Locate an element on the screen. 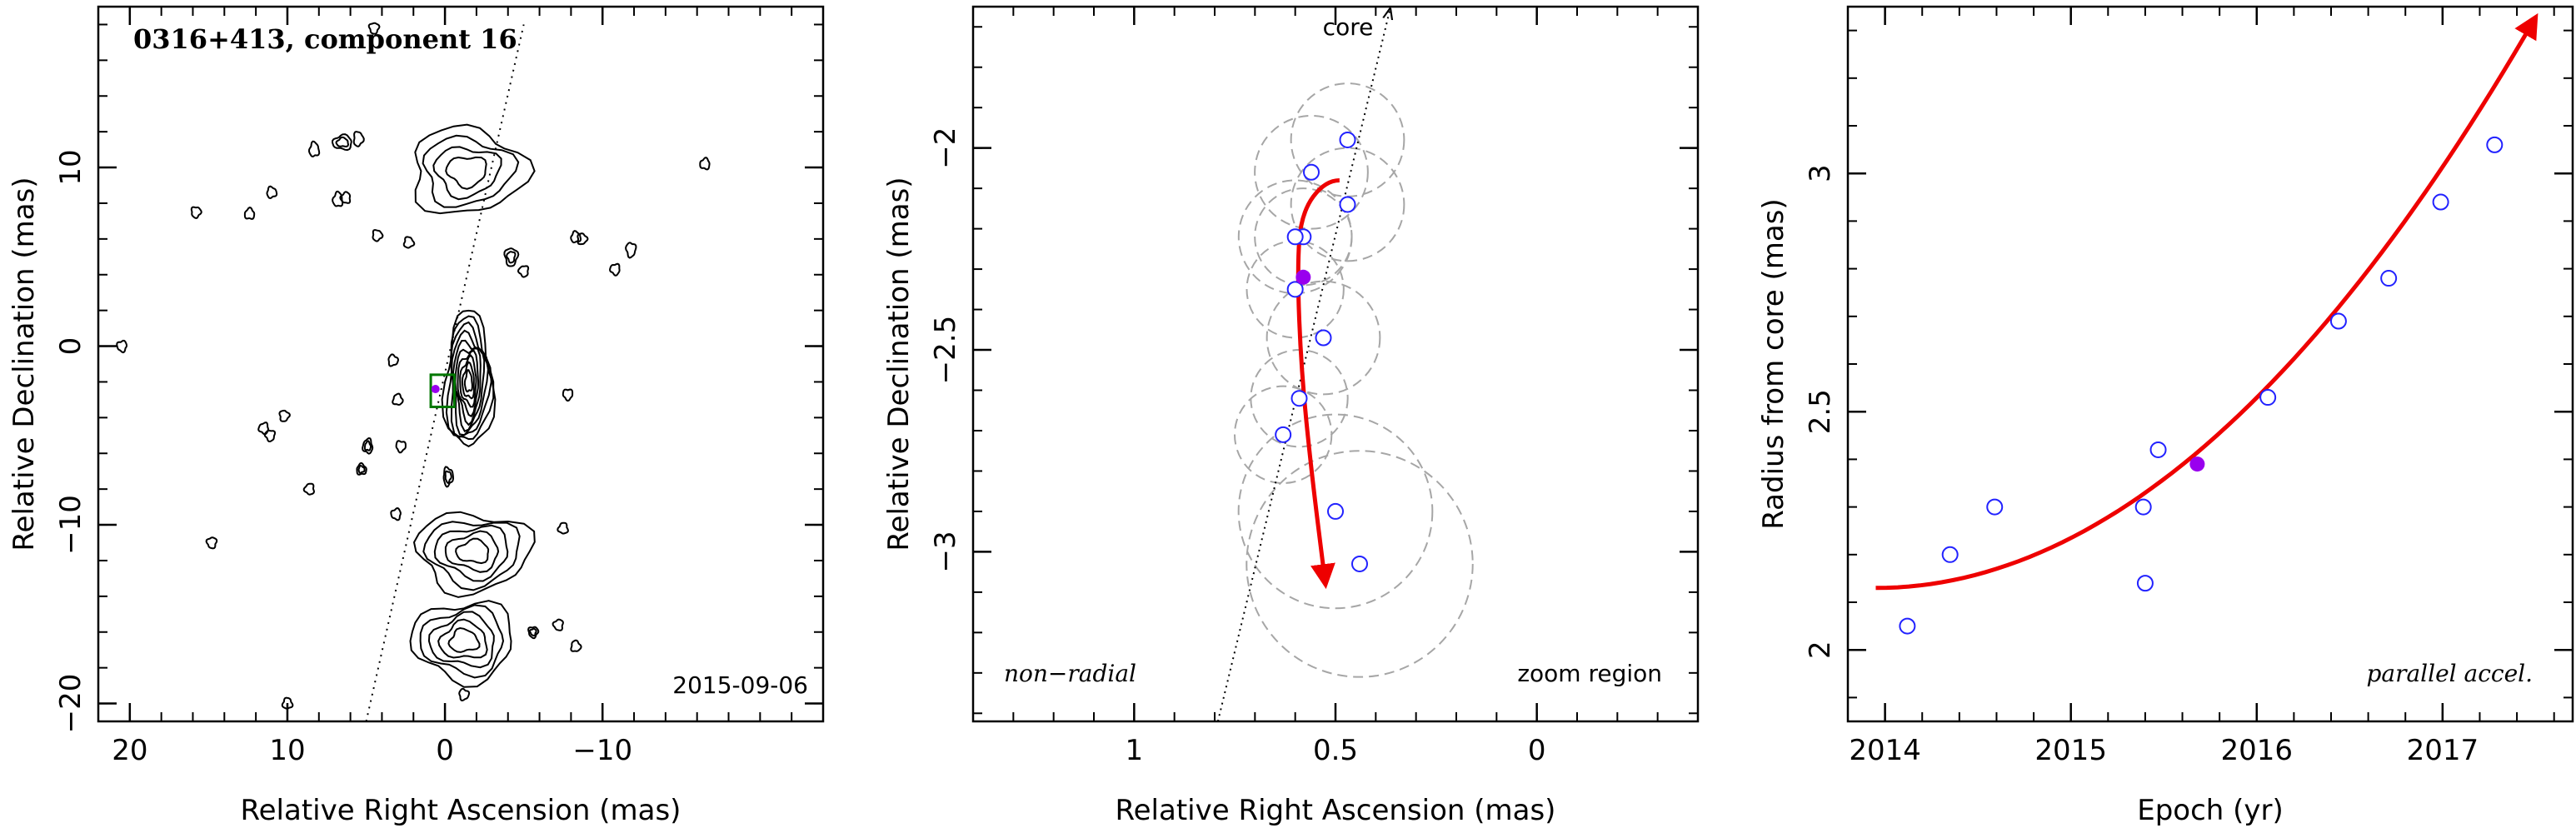 This screenshot has width=2576, height=833. component-trajectory is located at coordinates (1317, 383).